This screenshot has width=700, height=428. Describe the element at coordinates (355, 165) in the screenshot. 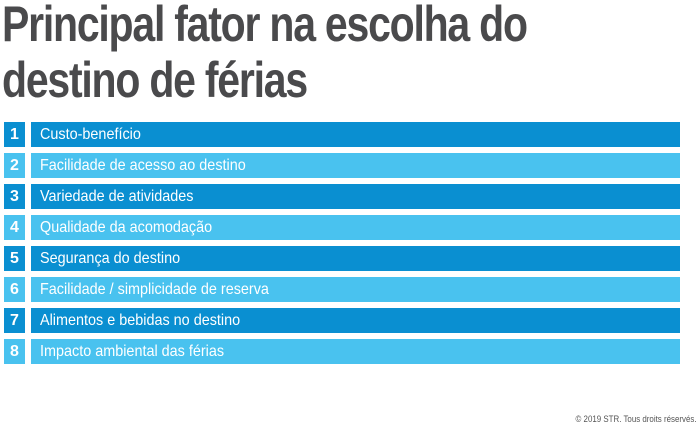

I see `rank-bar: Facilidade de acesso ao destino` at that location.